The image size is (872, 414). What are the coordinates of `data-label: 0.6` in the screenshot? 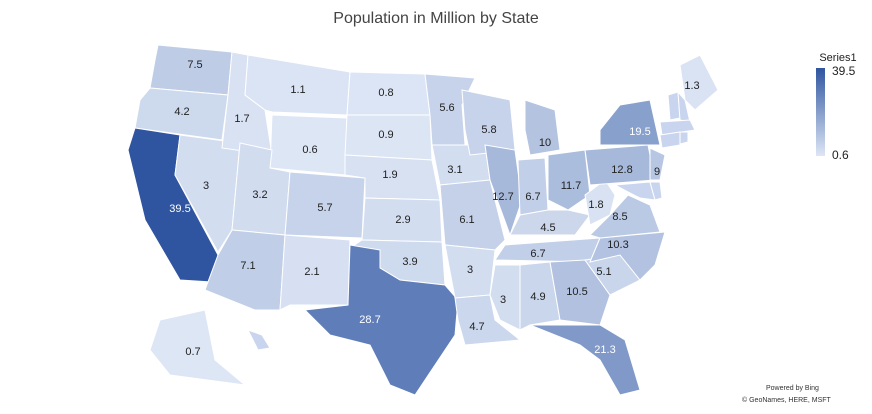 It's located at (309, 150).